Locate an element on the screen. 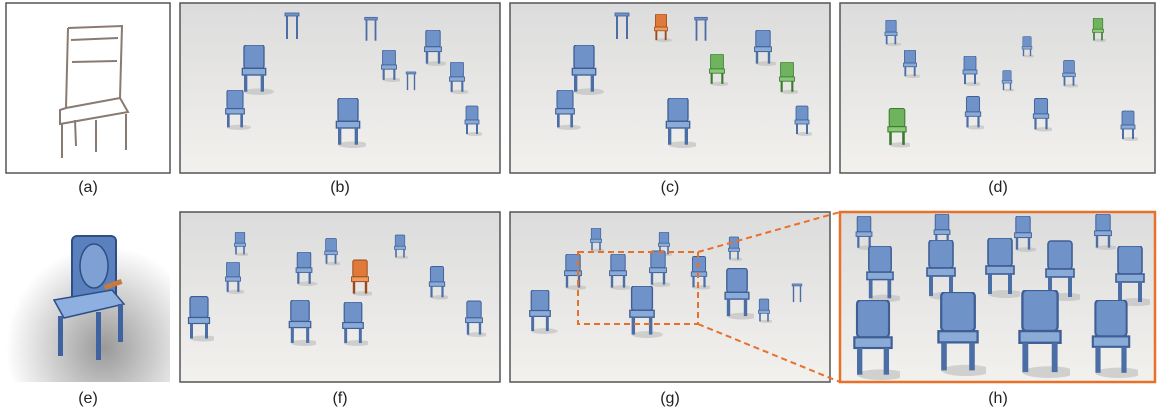 The image size is (1158, 409). panel-label: (e) is located at coordinates (88, 398).